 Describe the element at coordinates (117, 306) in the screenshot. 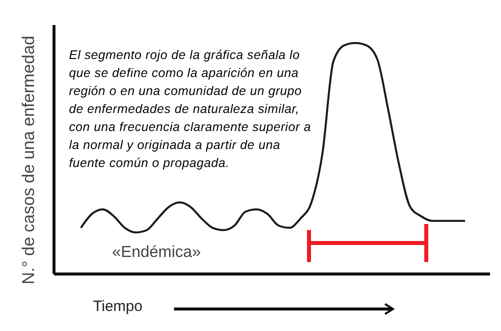

I see `x-axis-title: Tiempo` at that location.